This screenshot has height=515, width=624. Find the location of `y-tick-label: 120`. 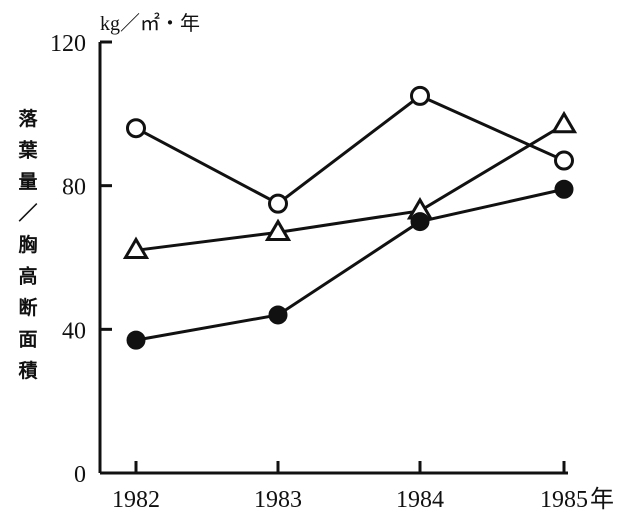

y-tick-label: 120 is located at coordinates (68, 44).